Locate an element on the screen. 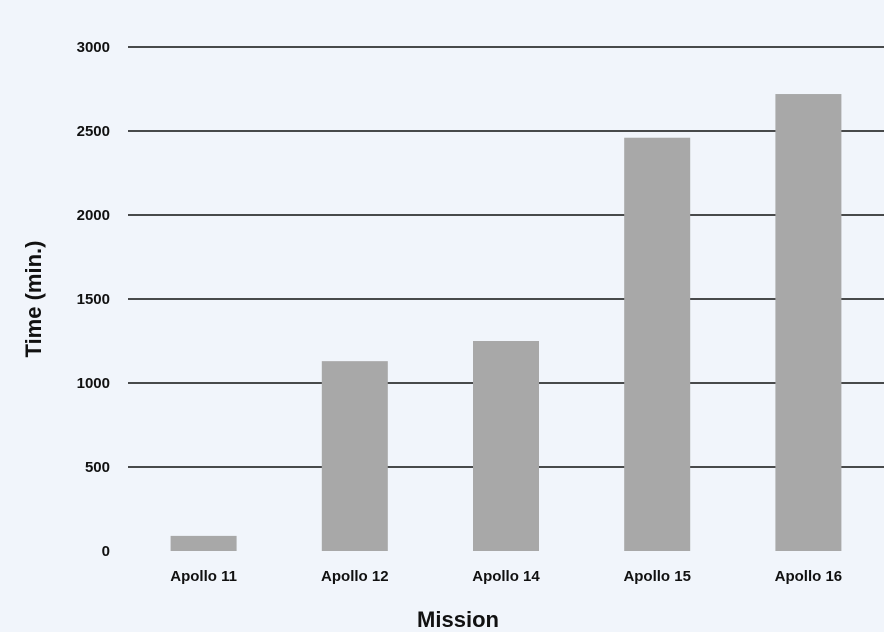  y-tick-label: 2500 is located at coordinates (93, 131).